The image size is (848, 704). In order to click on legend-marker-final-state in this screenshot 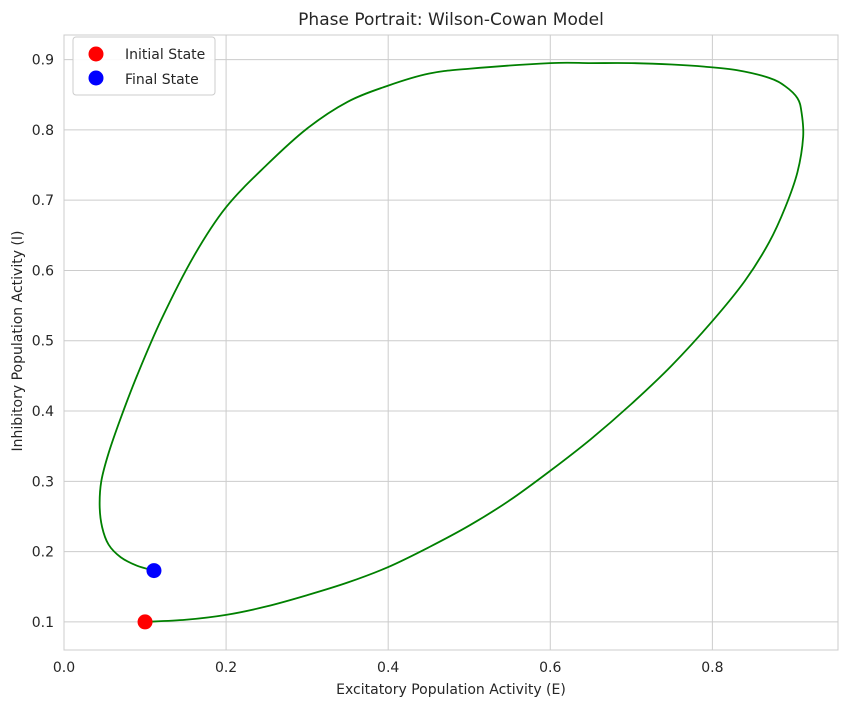, I will do `click(96, 78)`.